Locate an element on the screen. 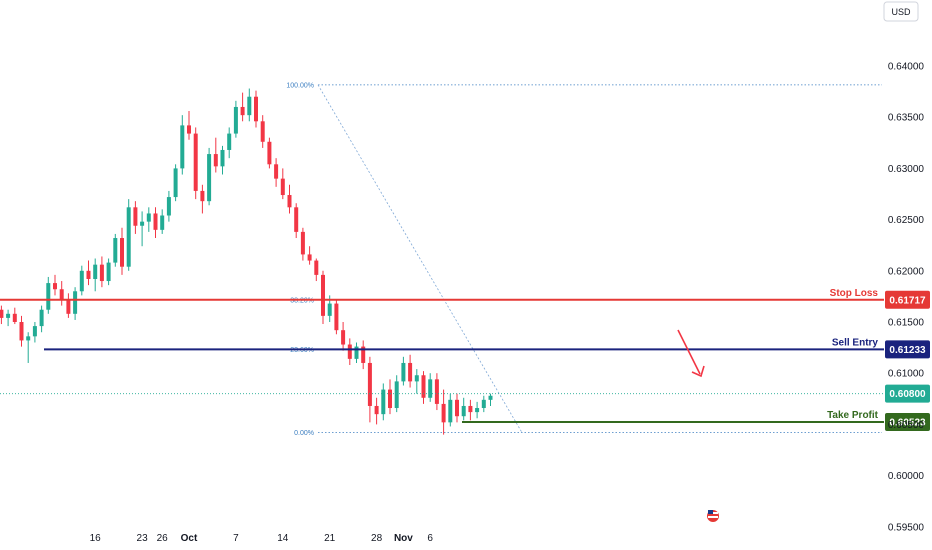 Image resolution: width=932 pixels, height=550 pixels. x-tick-label: 14 is located at coordinates (283, 538).